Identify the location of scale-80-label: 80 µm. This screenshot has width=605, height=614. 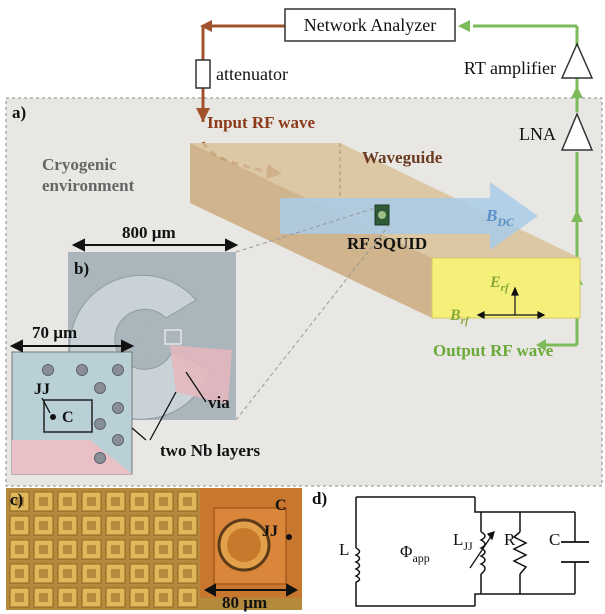
(244, 602).